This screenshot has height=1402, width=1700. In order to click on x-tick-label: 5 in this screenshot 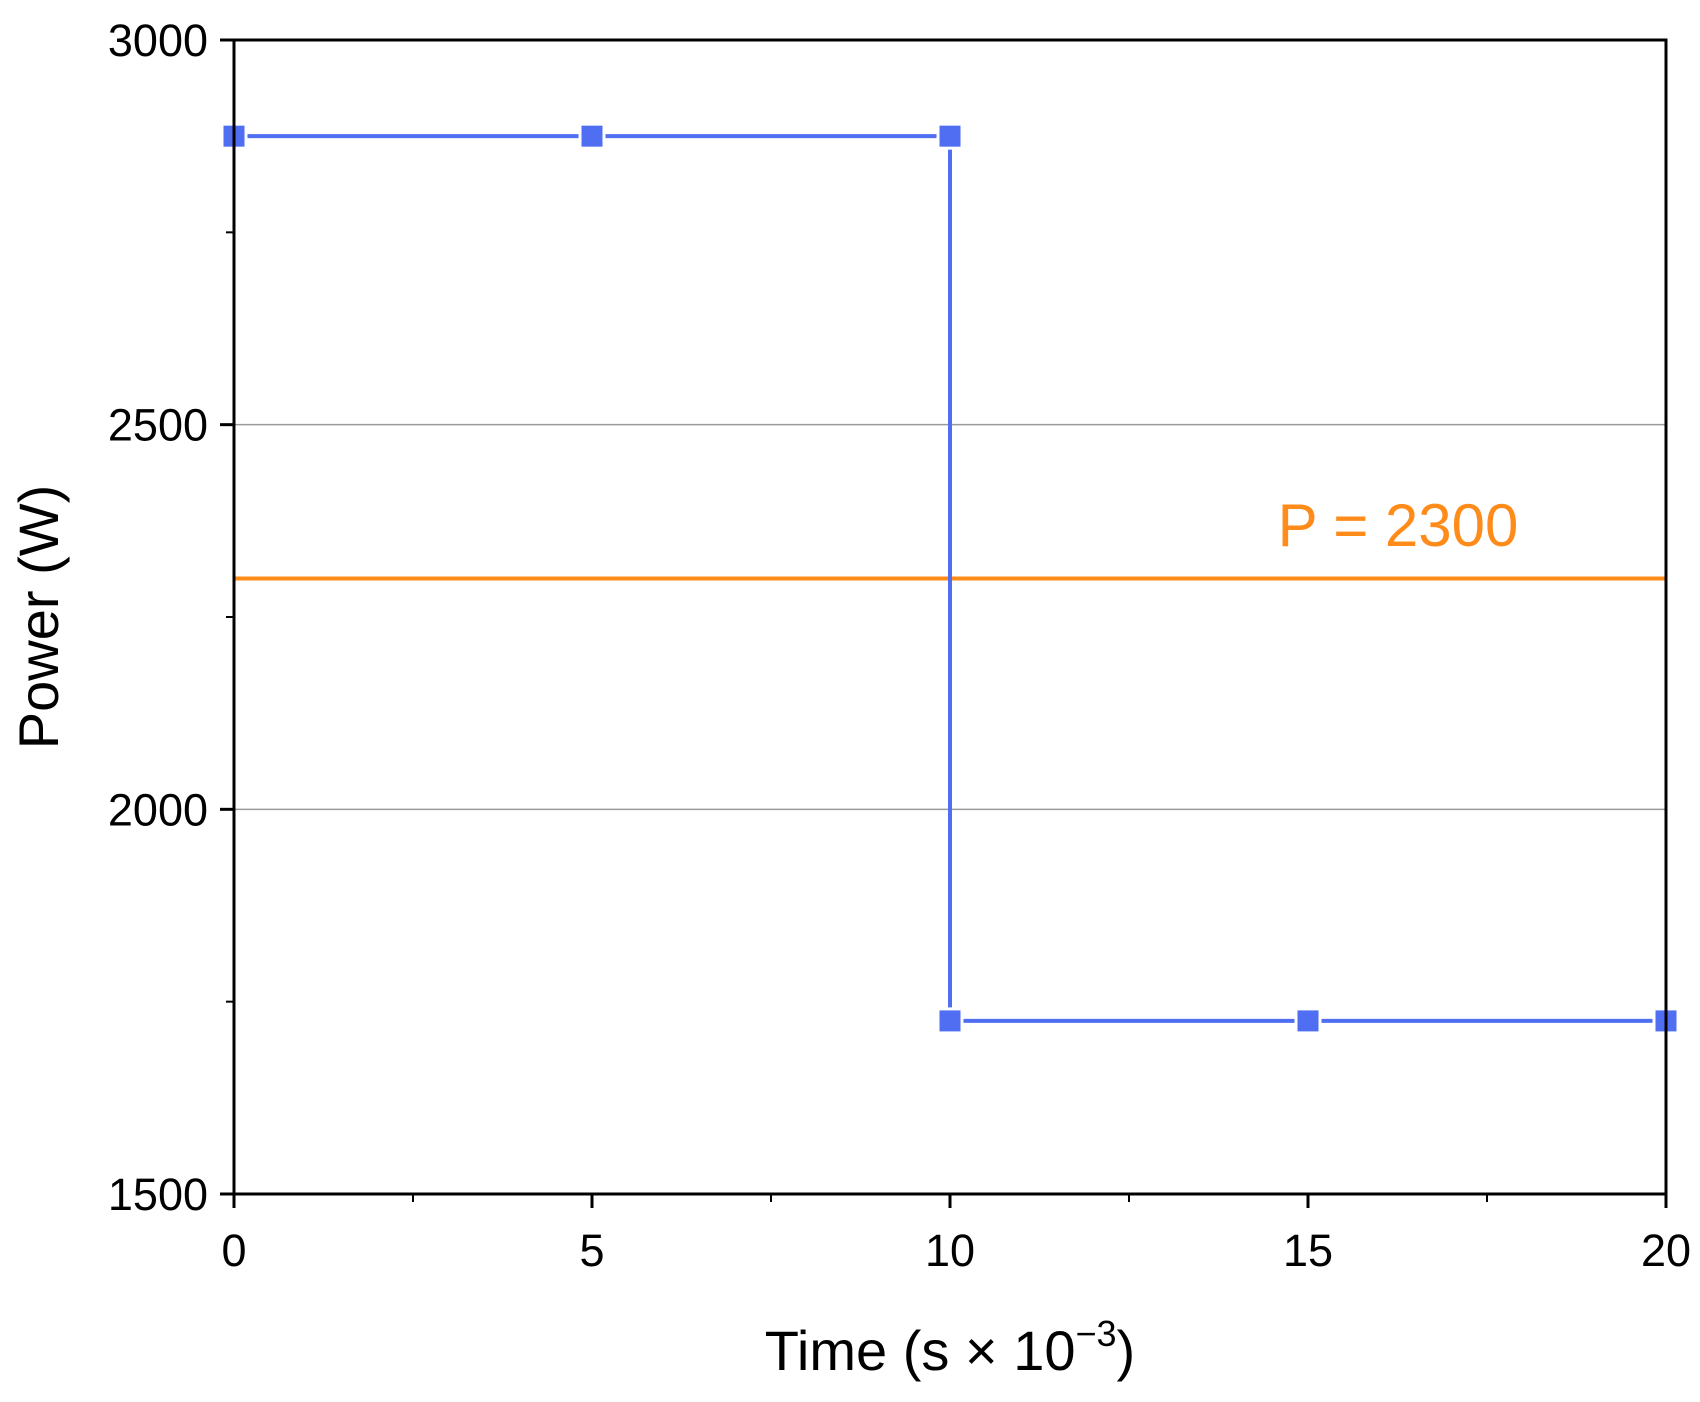, I will do `click(591, 1250)`.